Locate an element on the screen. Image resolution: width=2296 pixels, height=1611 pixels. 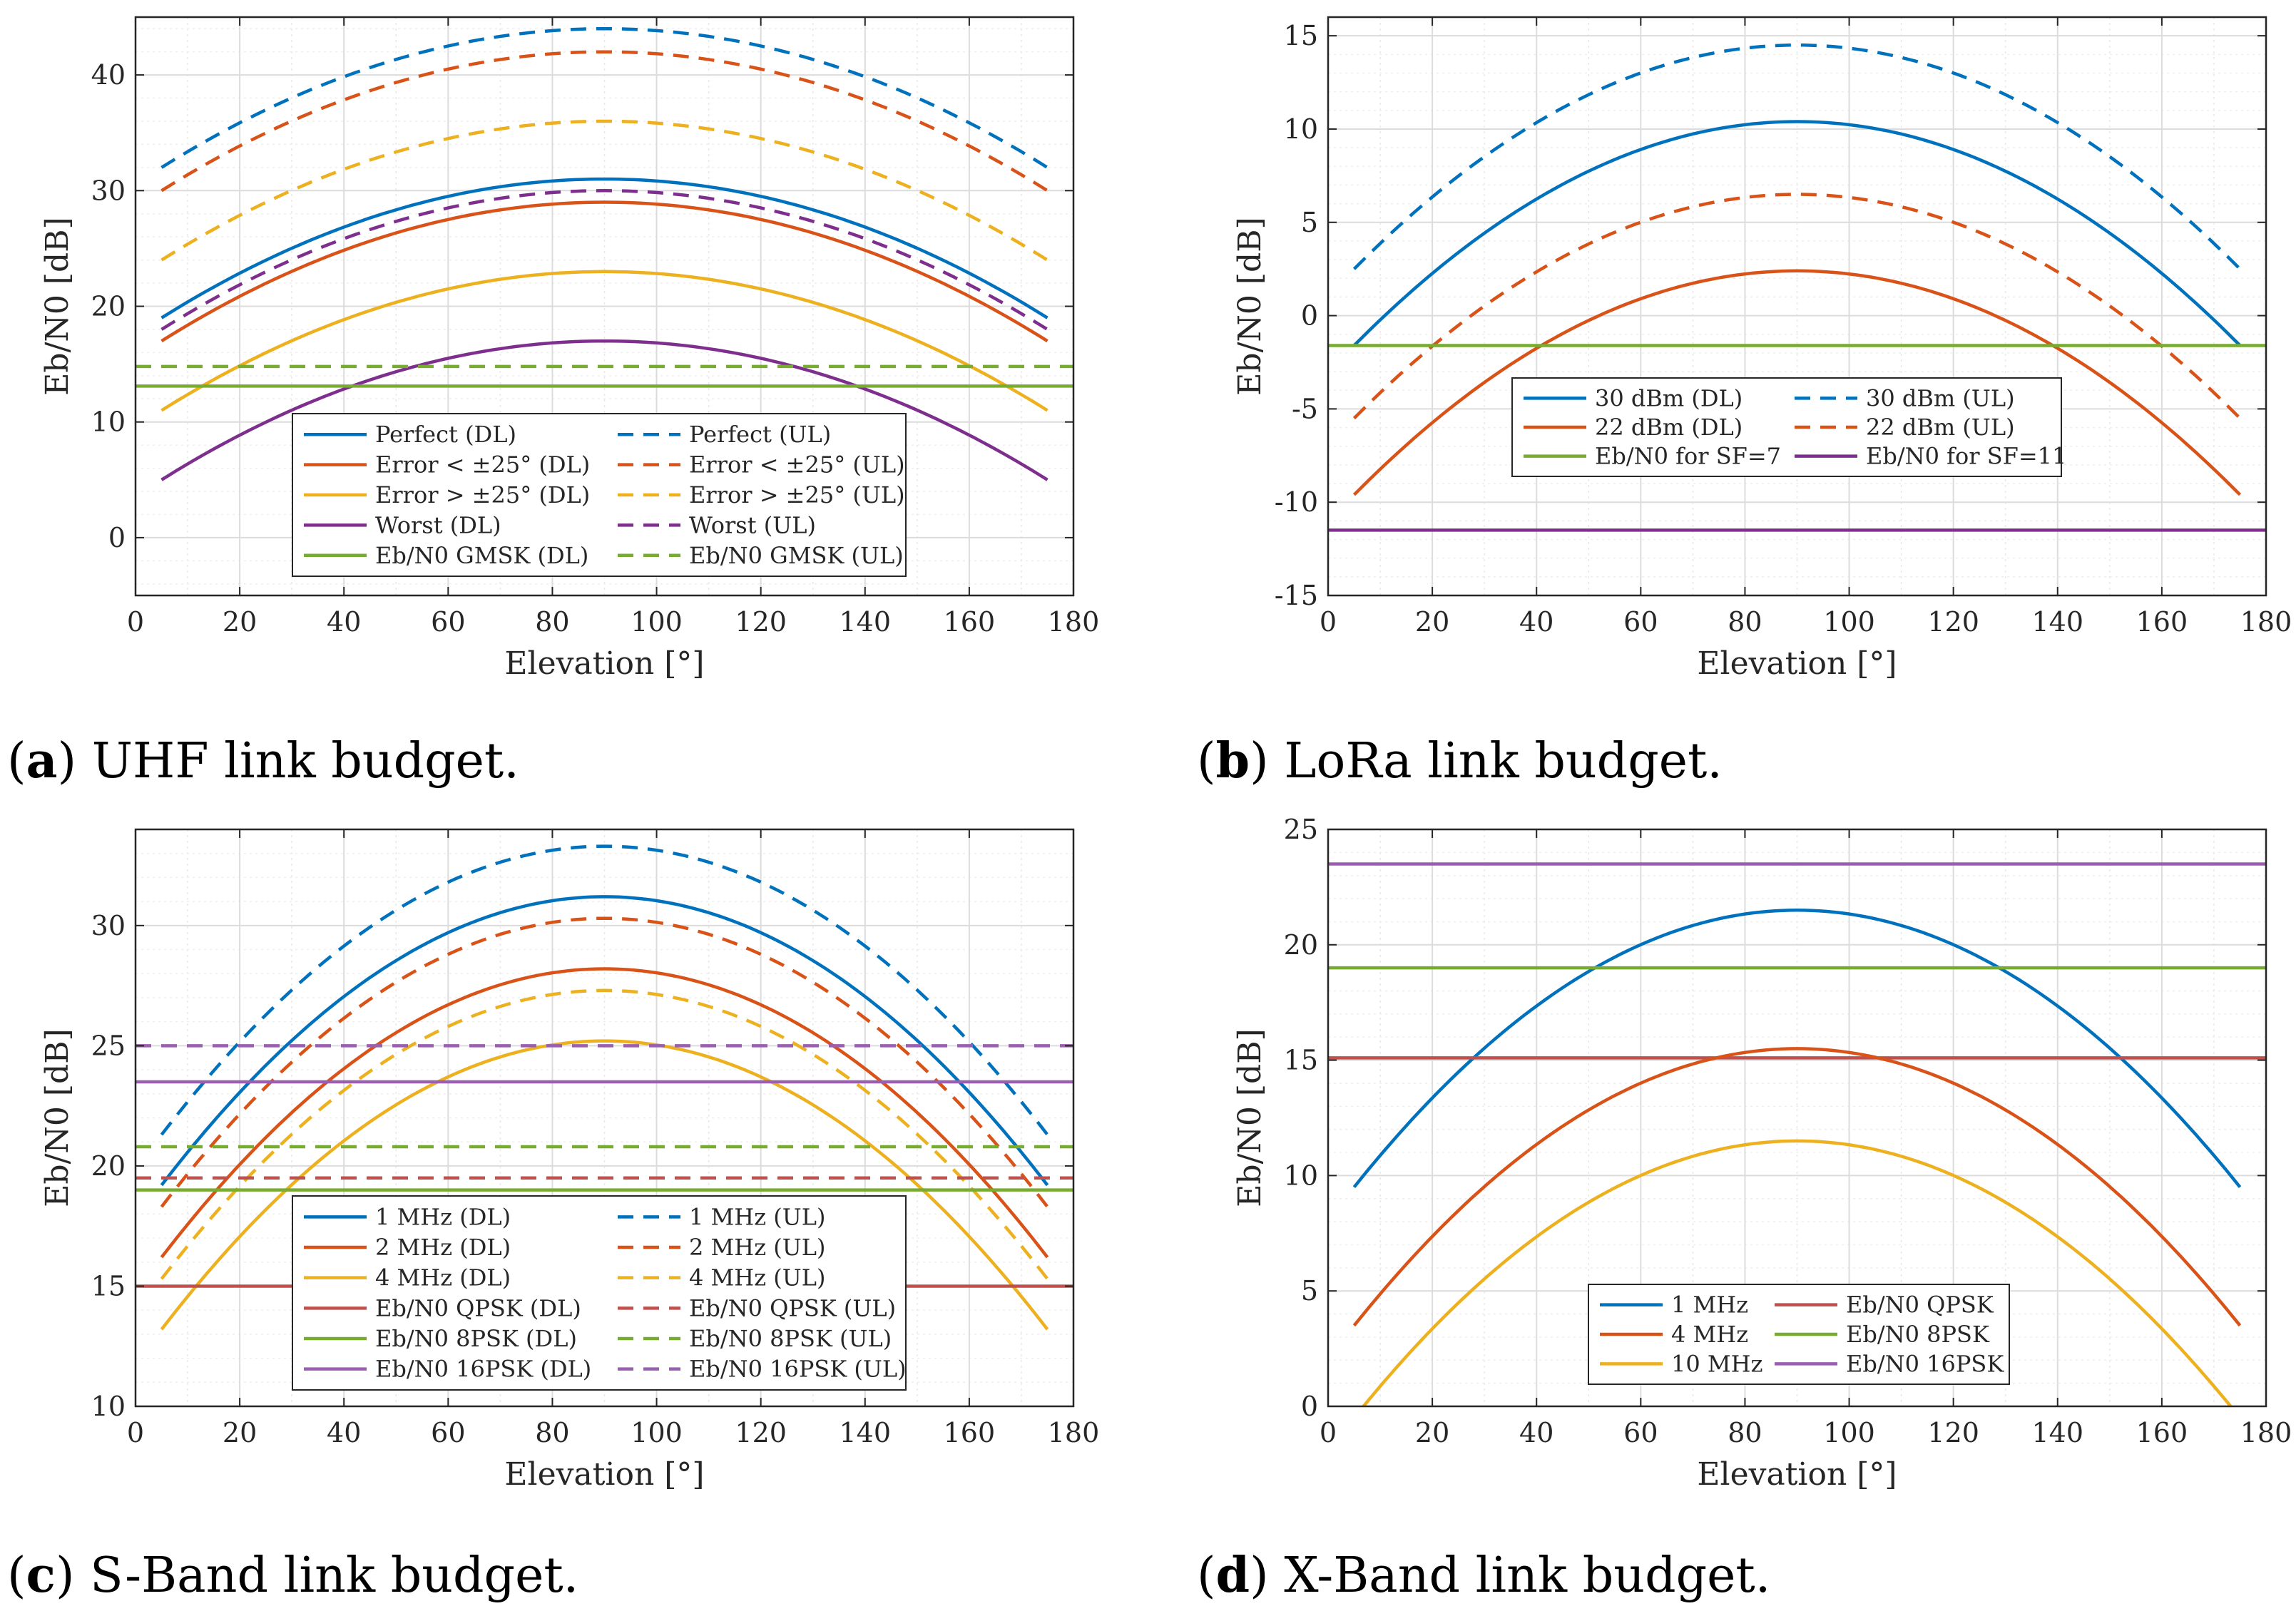
legend-label: 30 dBm (UL) is located at coordinates (1940, 398).